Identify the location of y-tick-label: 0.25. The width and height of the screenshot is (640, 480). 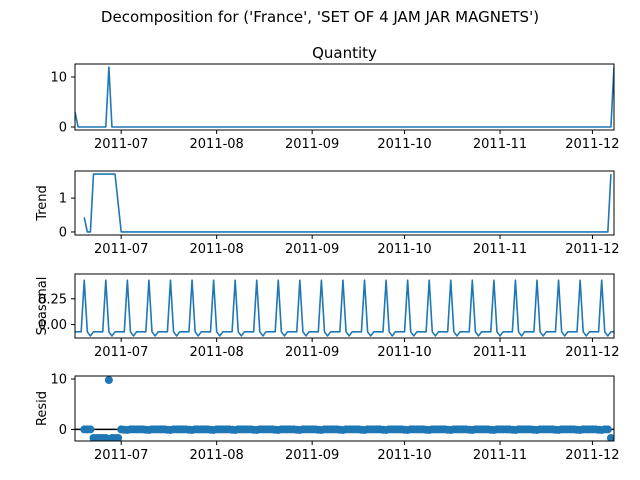
(52, 299).